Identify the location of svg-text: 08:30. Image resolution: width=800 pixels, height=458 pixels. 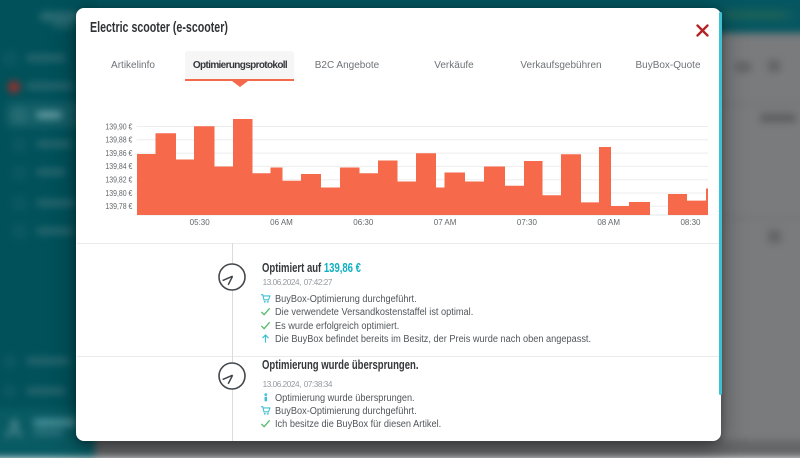
(690, 222).